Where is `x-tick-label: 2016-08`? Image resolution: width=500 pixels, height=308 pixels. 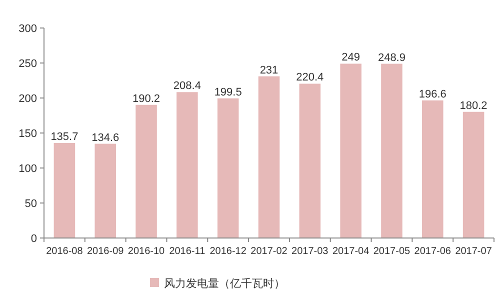 x-tick-label: 2016-08 is located at coordinates (65, 251).